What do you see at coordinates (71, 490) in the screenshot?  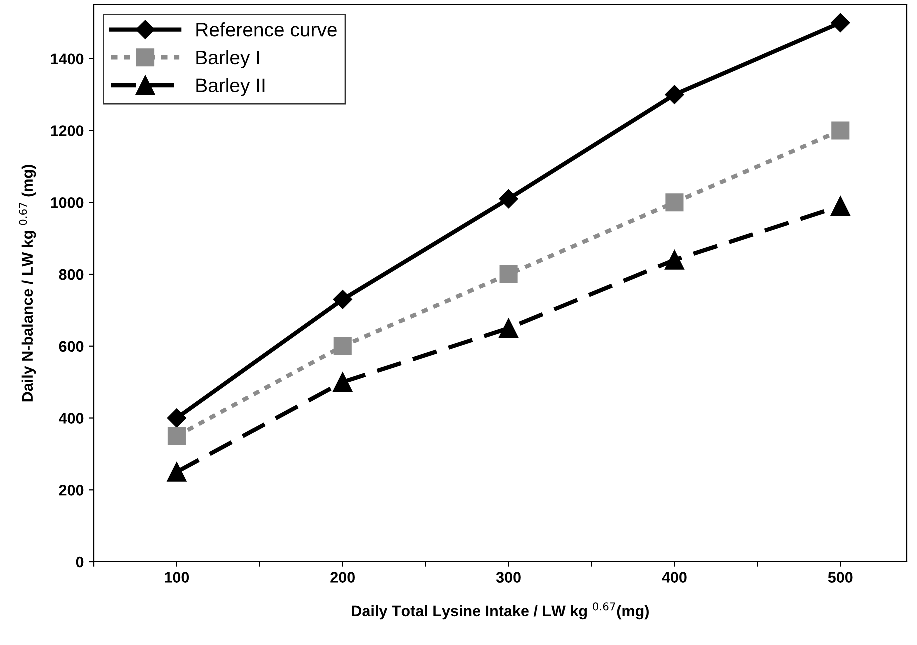 I see `y-tick-label: 200` at bounding box center [71, 490].